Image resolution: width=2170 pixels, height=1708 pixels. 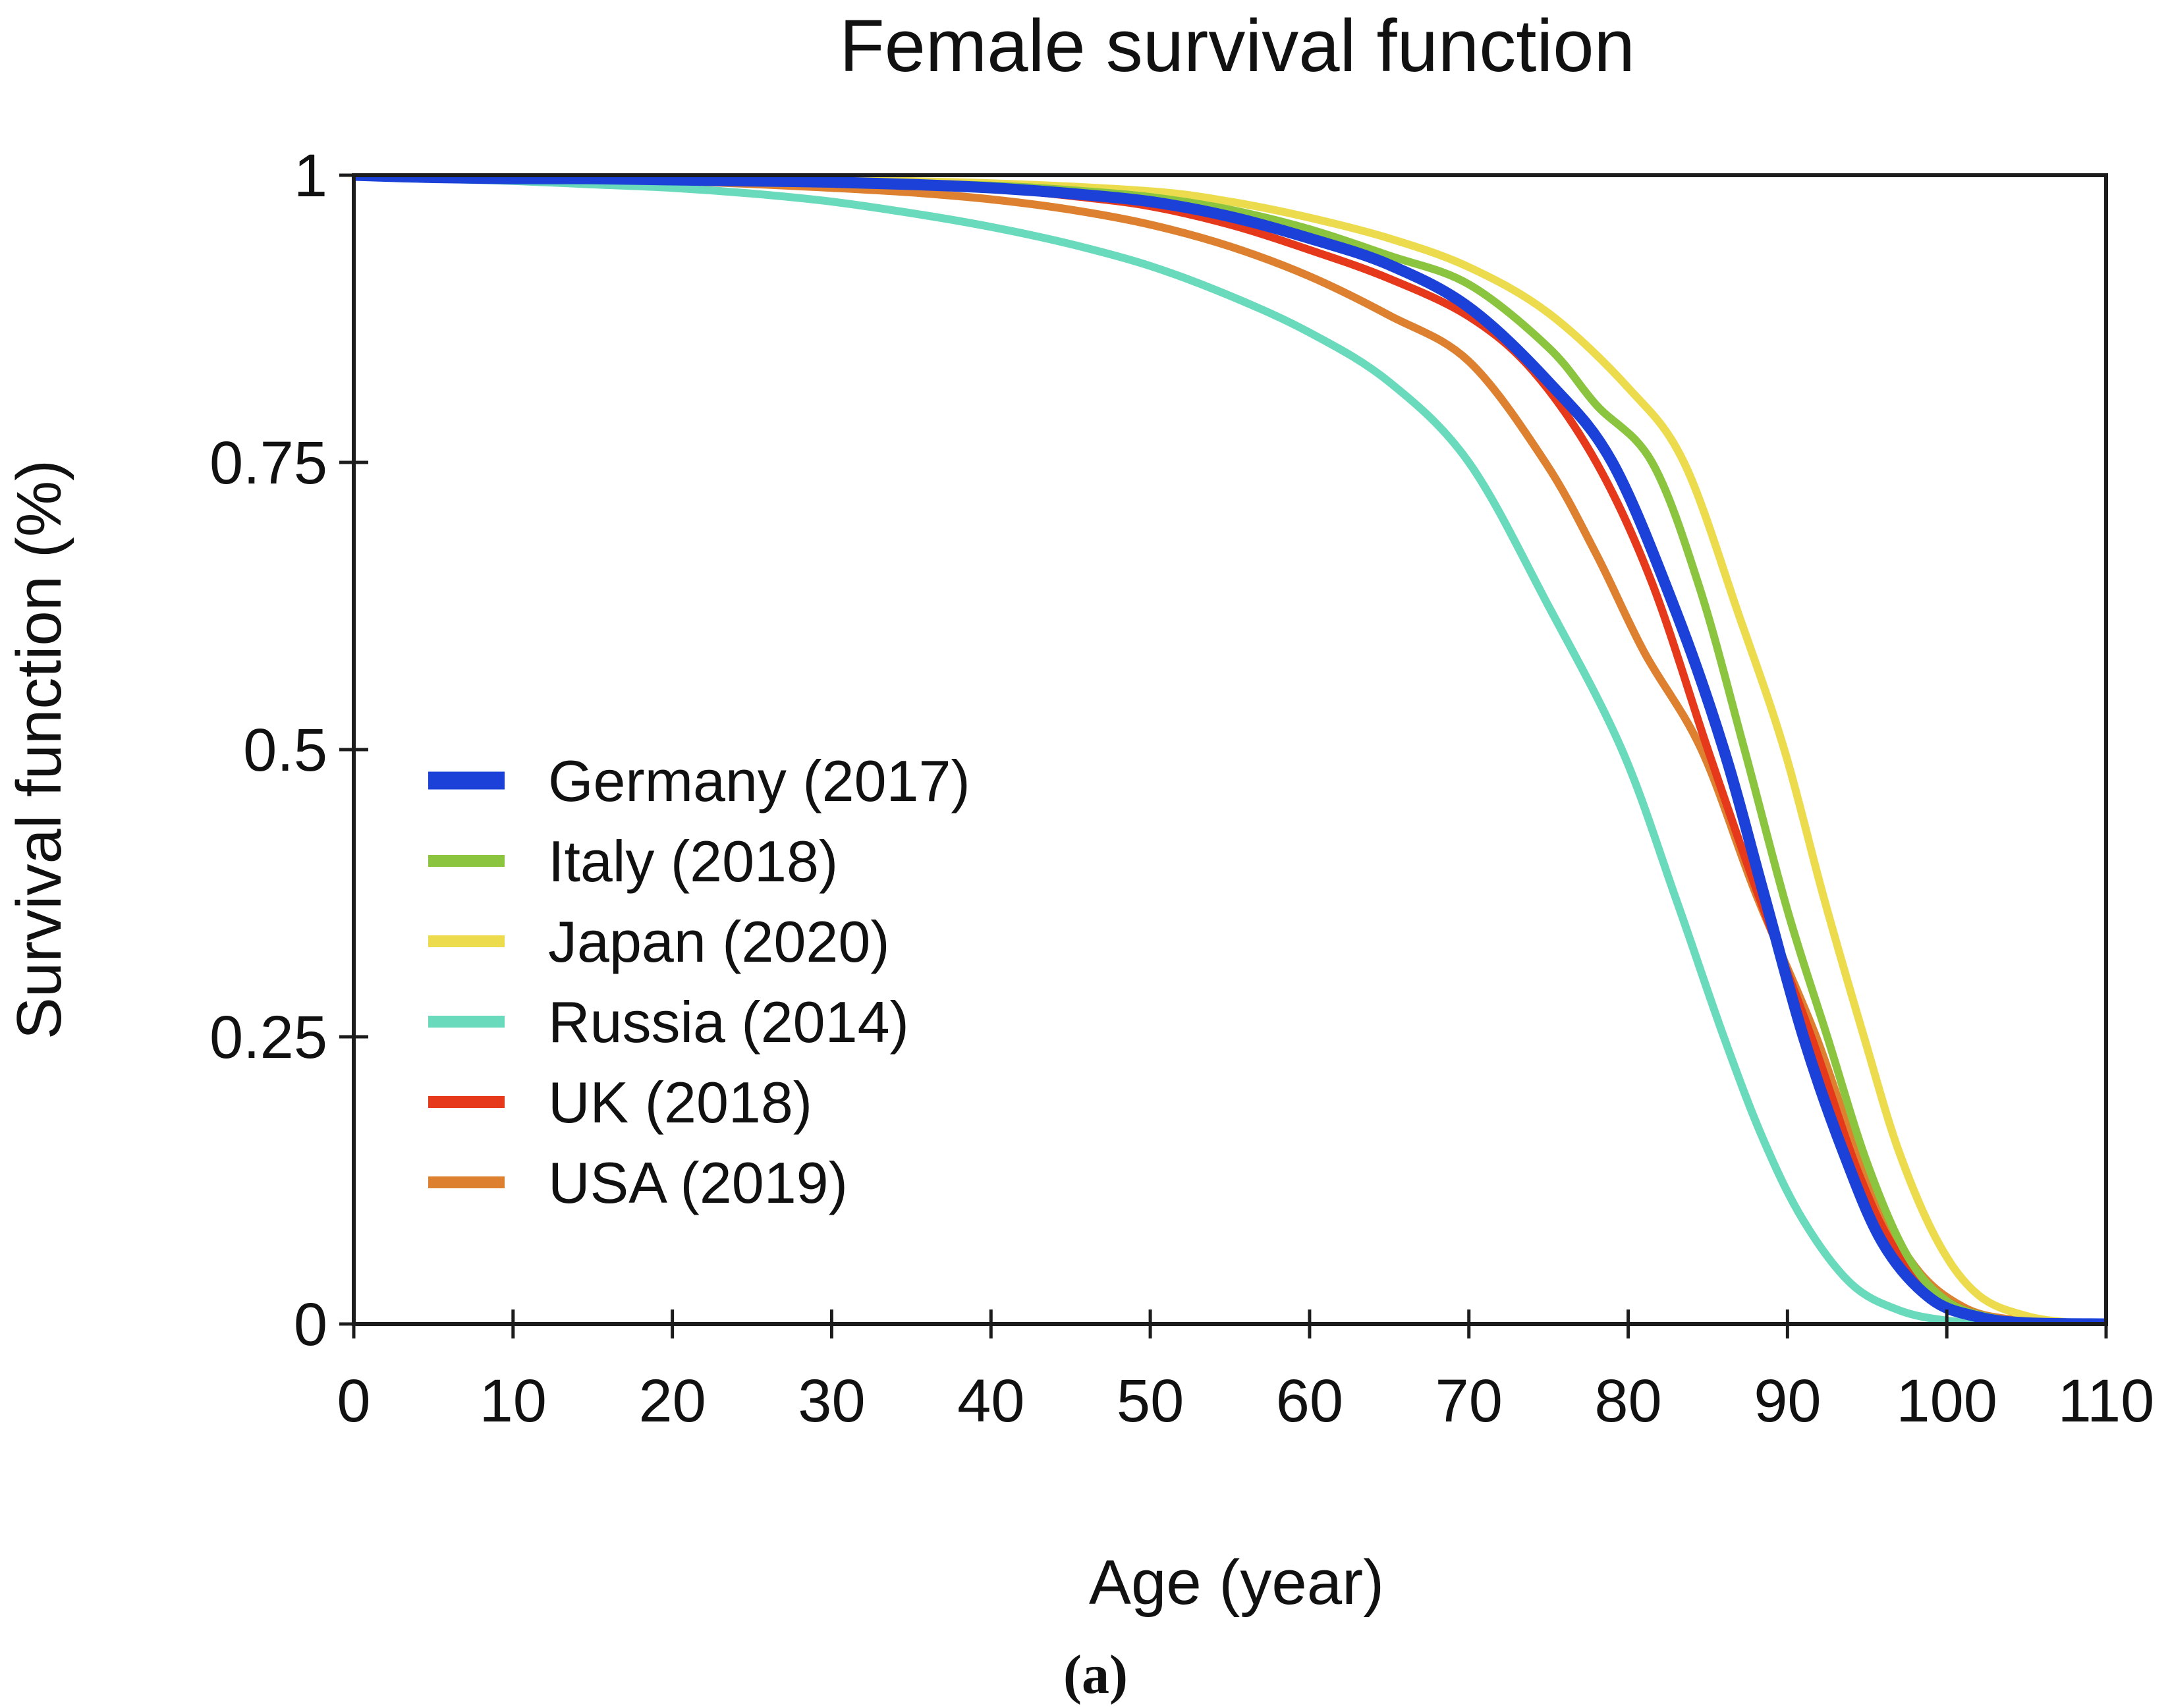 What do you see at coordinates (1946, 1401) in the screenshot?
I see `x-tick-label: 100` at bounding box center [1946, 1401].